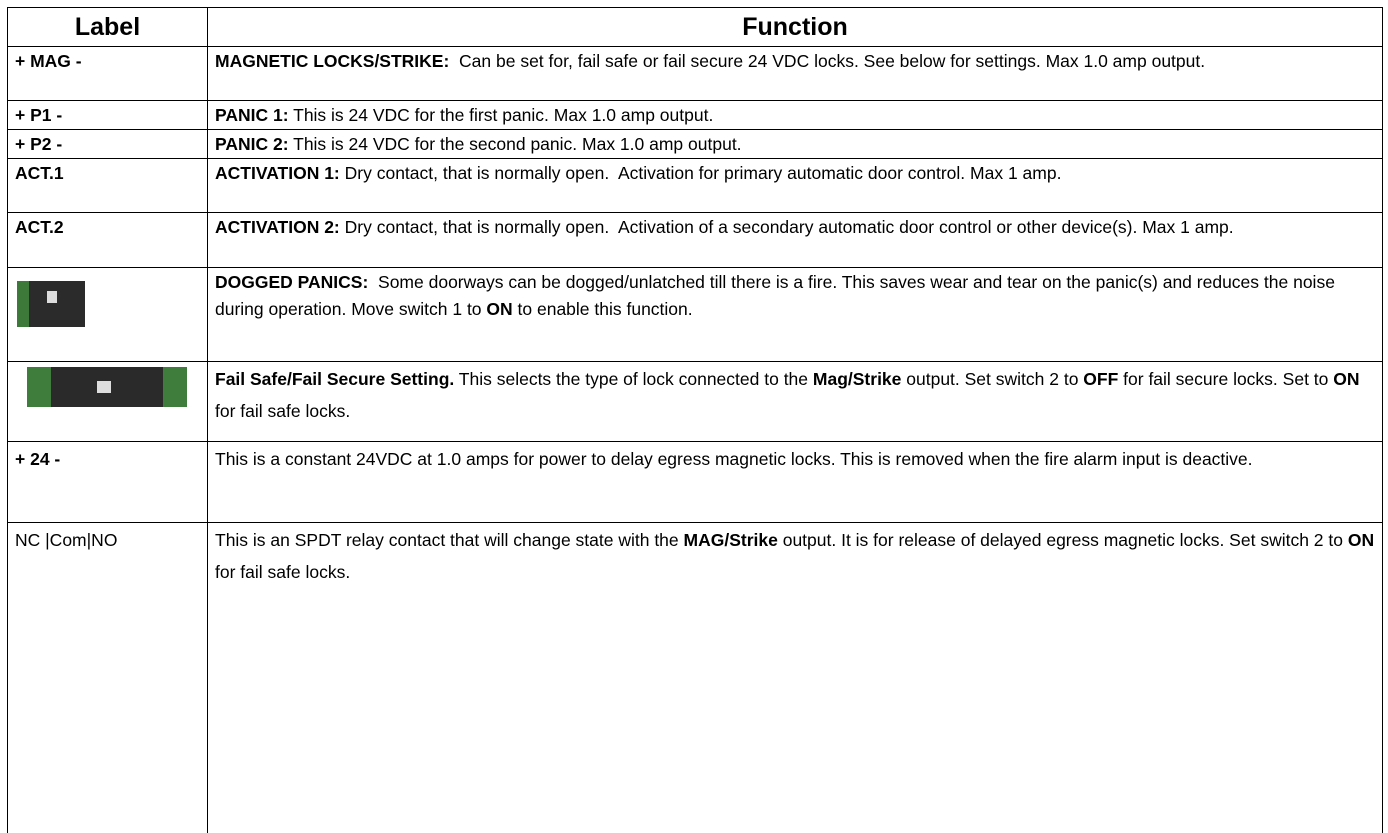  Describe the element at coordinates (1226, 379) in the screenshot. I see `text: for fail secure locks. Set to` at that location.